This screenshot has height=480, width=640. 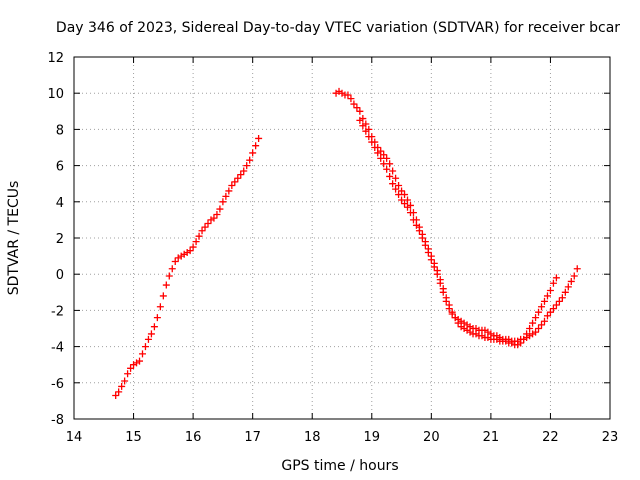 What do you see at coordinates (57, 420) in the screenshot?
I see `y-tick-label: -8` at bounding box center [57, 420].